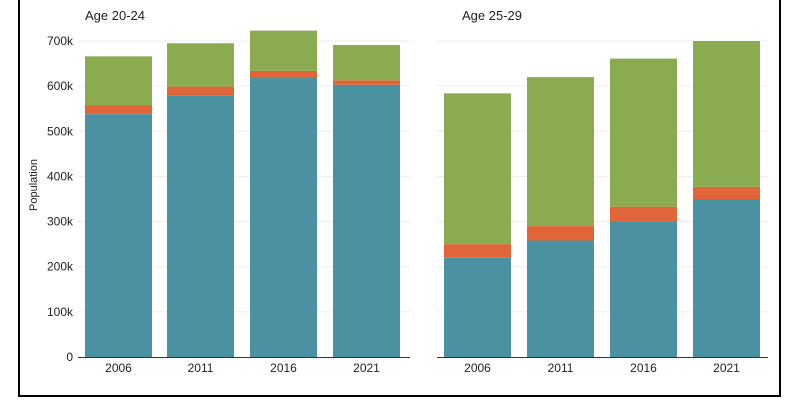  What do you see at coordinates (60, 176) in the screenshot?
I see `y-tick-label: 400k` at bounding box center [60, 176].